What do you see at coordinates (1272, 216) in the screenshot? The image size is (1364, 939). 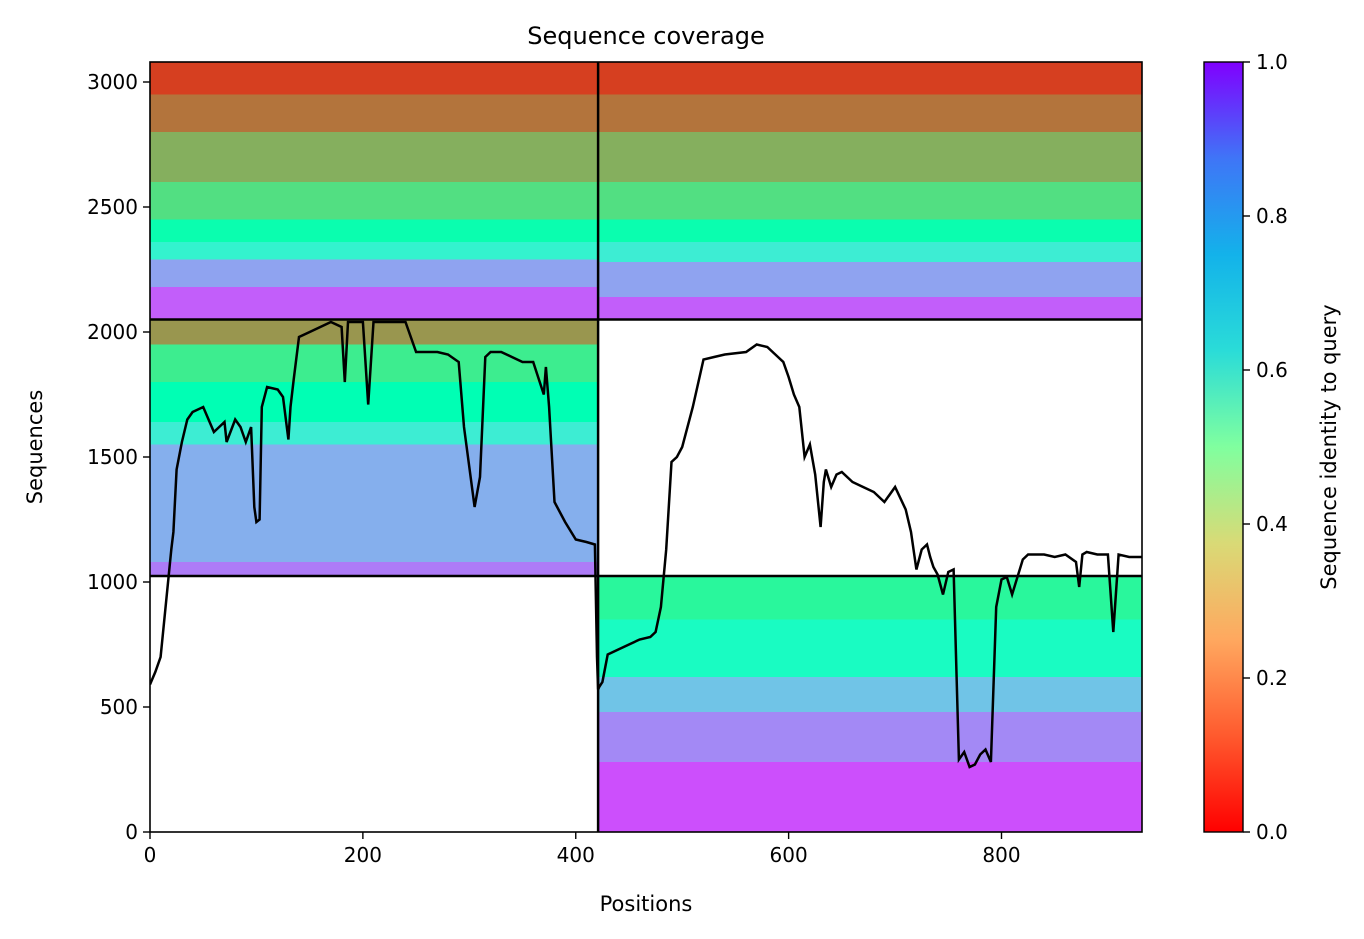 I see `colorbar-tick-label: 0.8` at bounding box center [1272, 216].